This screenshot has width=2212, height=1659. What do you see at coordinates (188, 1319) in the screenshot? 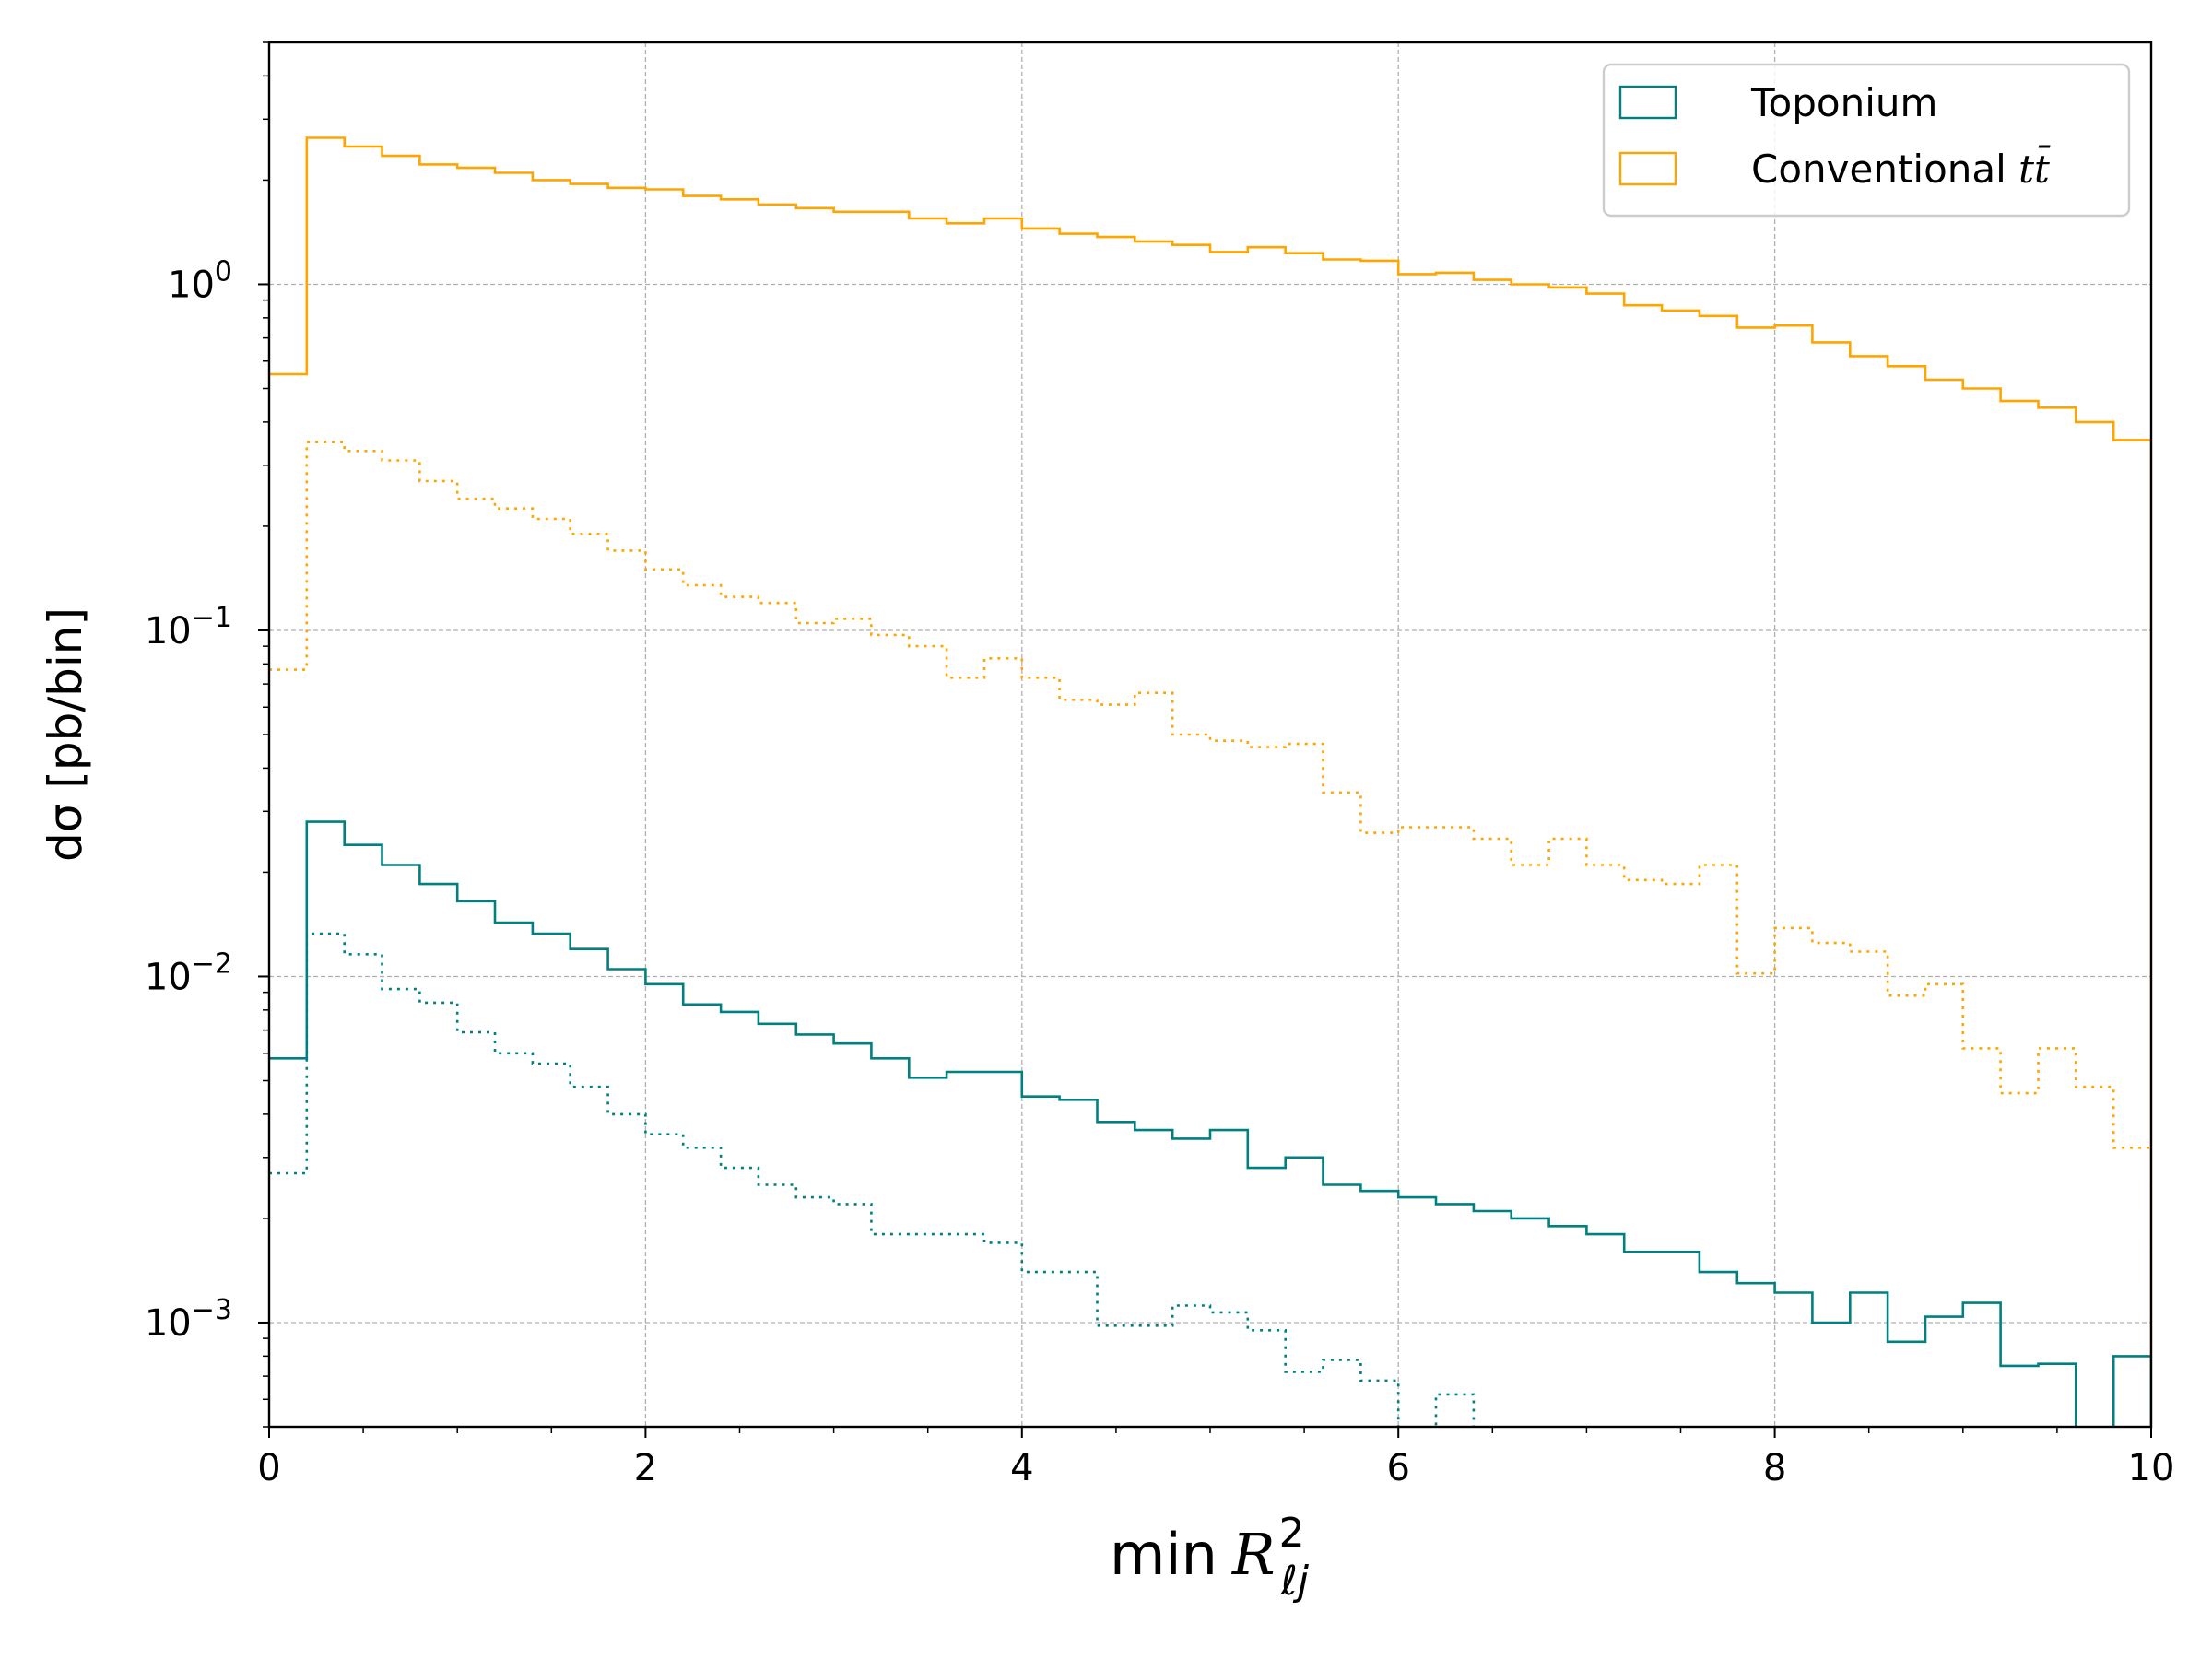
I see `y-tick-label: 10⁻³` at bounding box center [188, 1319].